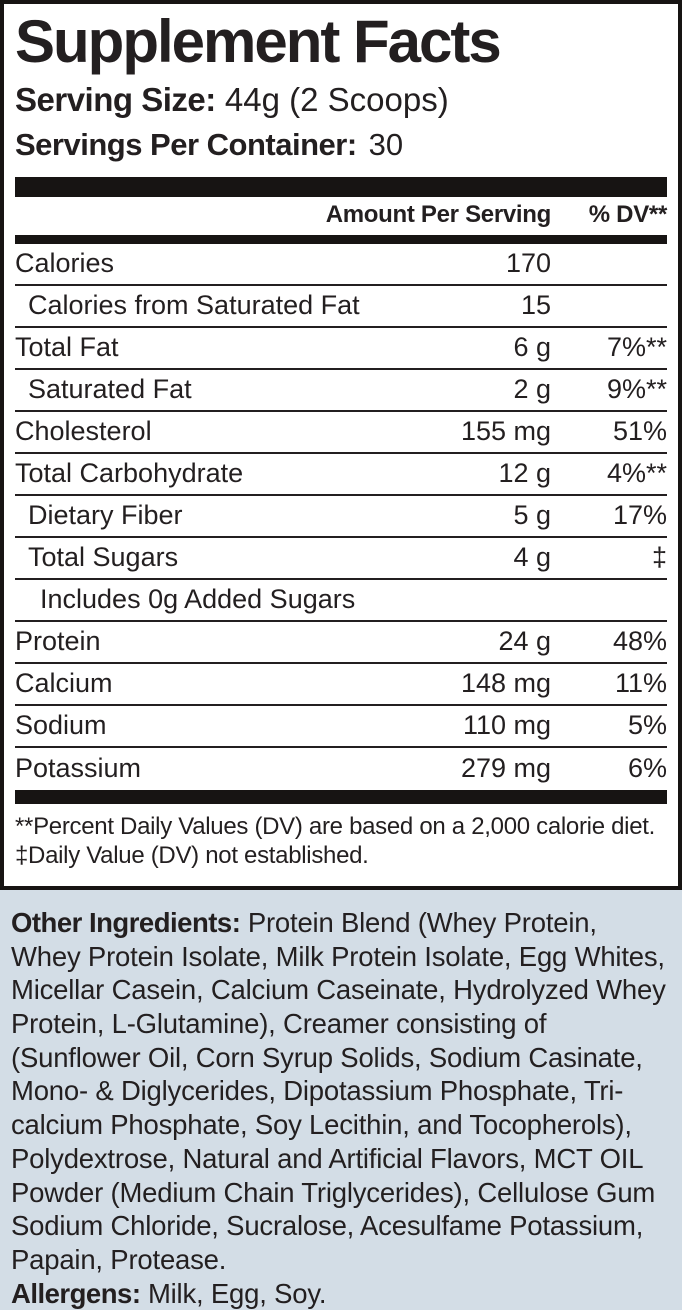  I want to click on amount-per-serving-header: Amount Per Serving, so click(438, 214).